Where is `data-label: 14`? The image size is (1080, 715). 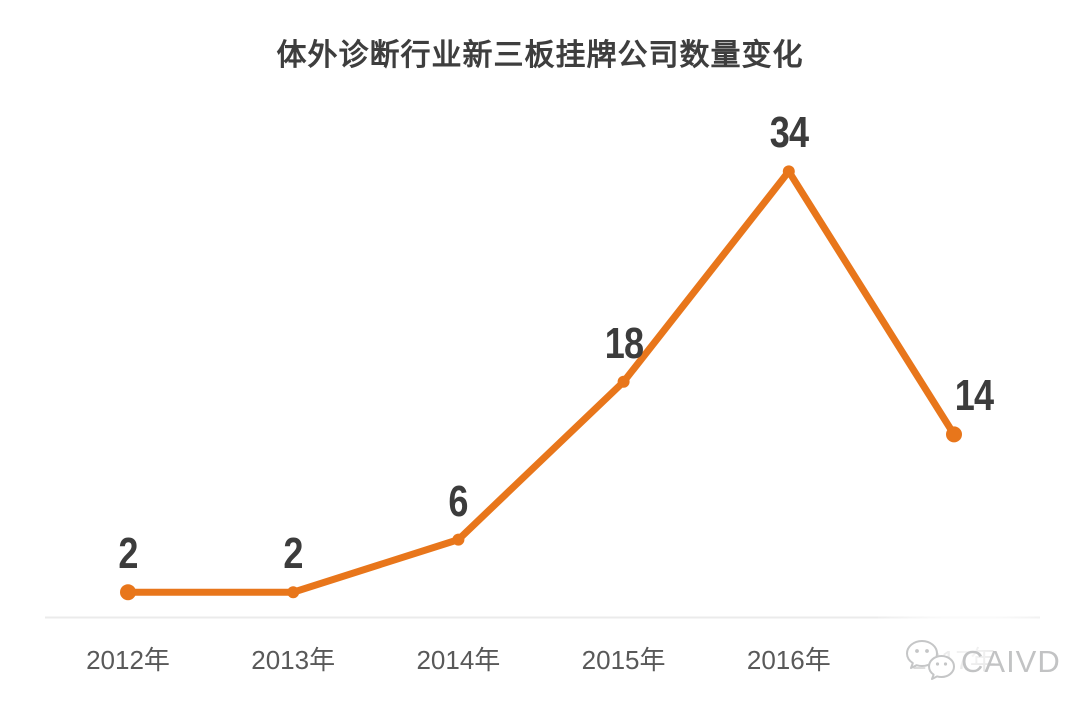 data-label: 14 is located at coordinates (974, 396).